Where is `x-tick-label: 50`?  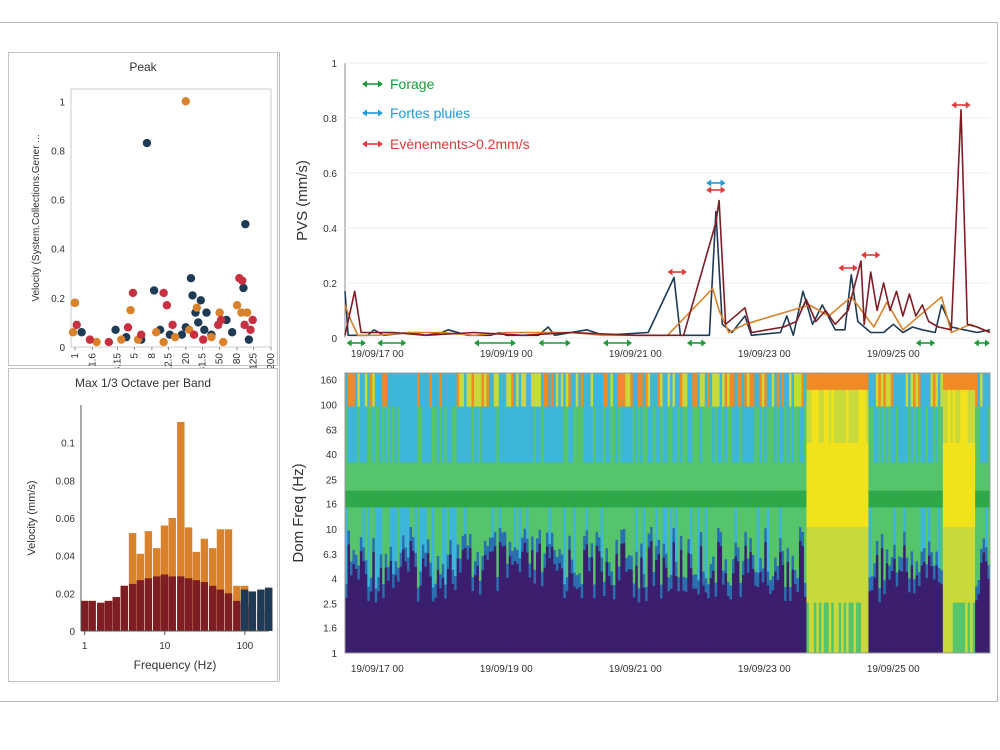 x-tick-label: 50 is located at coordinates (220, 359).